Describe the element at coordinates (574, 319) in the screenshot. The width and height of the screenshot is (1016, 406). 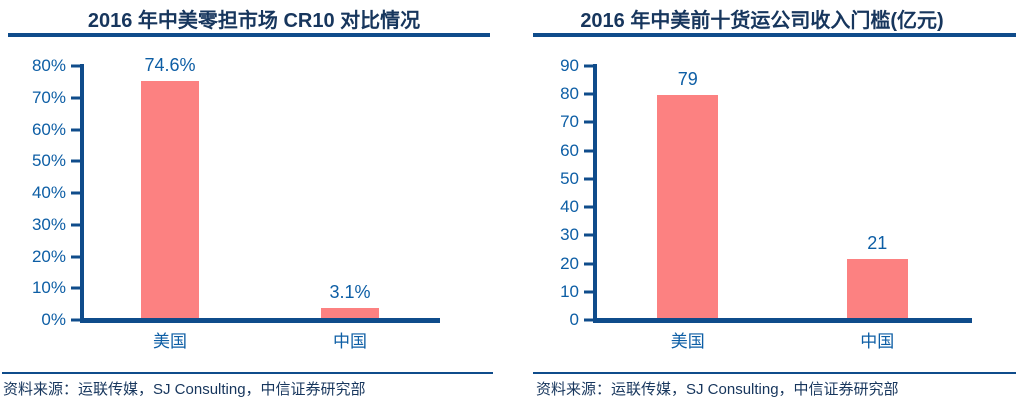
I see `y-axis-tick-label: 0` at that location.